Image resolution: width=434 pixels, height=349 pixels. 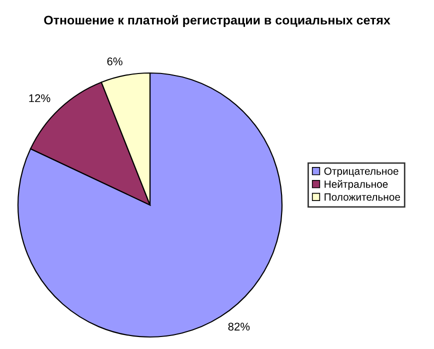 What do you see at coordinates (39, 98) in the screenshot?
I see `data-label: 12%` at bounding box center [39, 98].